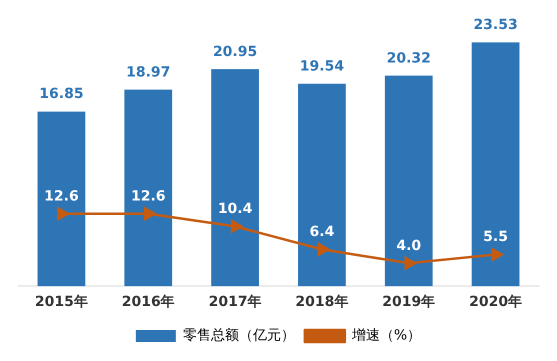 The image size is (557, 361). Describe the element at coordinates (495, 237) in the screenshot. I see `data-label: 5.5` at that location.